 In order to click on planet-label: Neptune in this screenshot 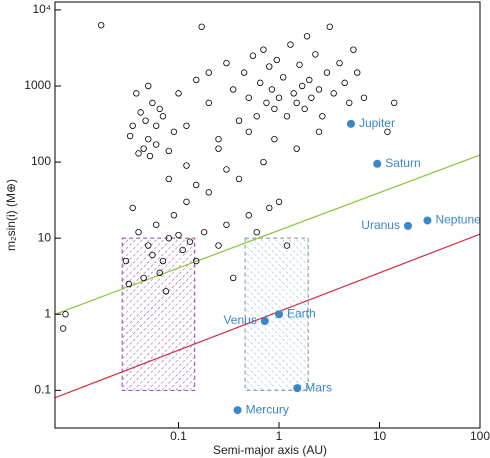, I will do `click(458, 220)`.